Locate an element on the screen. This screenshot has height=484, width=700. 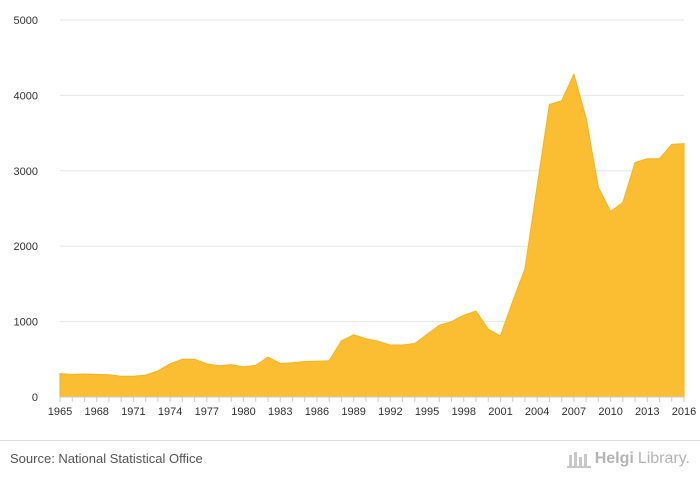
y-tick-label: 4000 is located at coordinates (26, 96).